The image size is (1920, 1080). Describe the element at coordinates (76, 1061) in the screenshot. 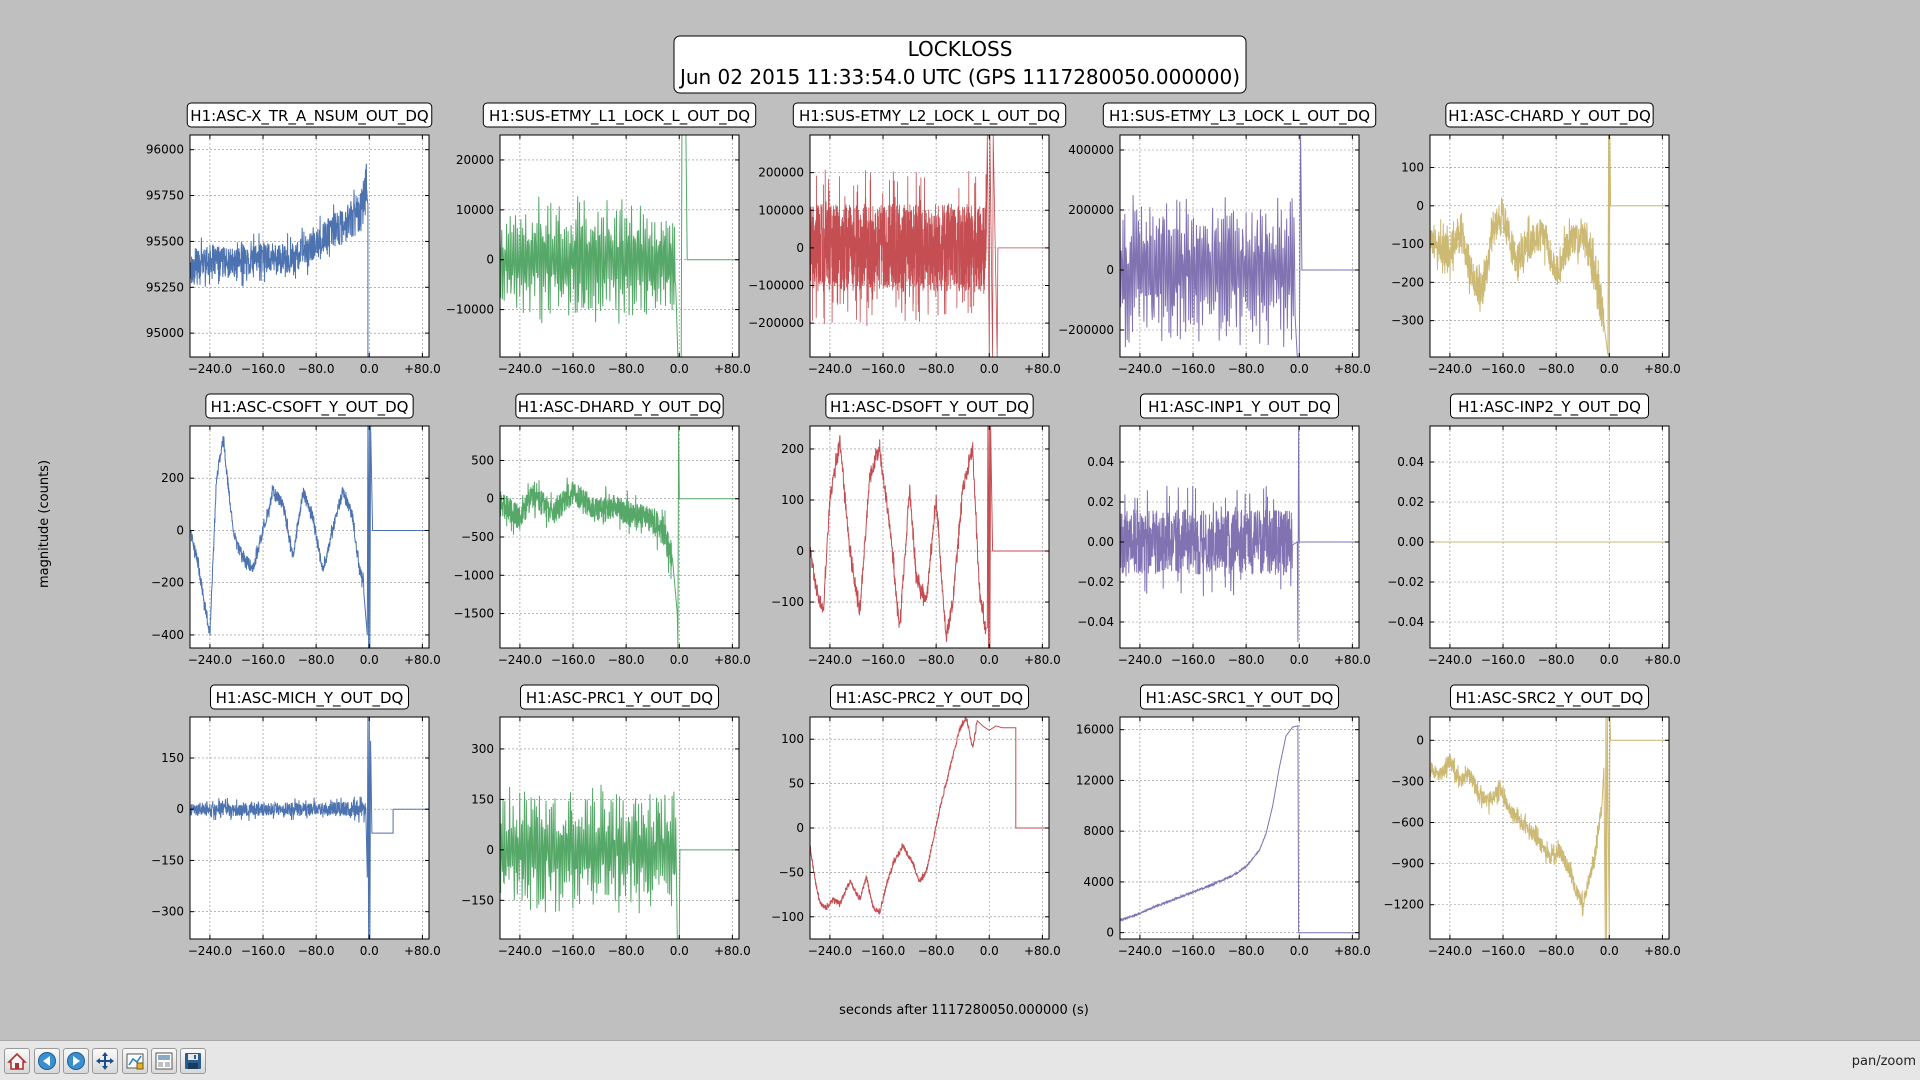

I see `forward-button` at that location.